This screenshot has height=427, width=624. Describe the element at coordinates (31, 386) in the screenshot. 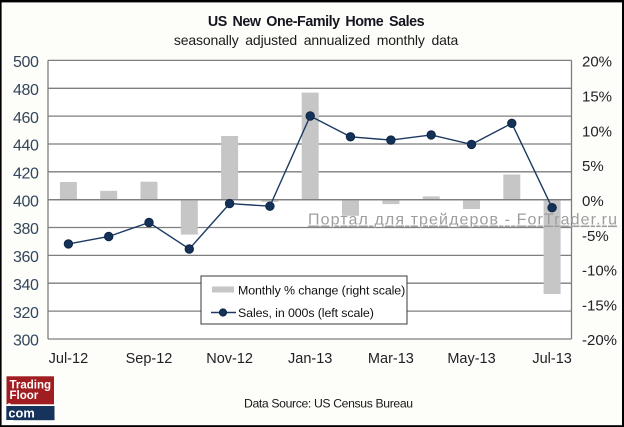

I see `svg-text: Trading` at that location.